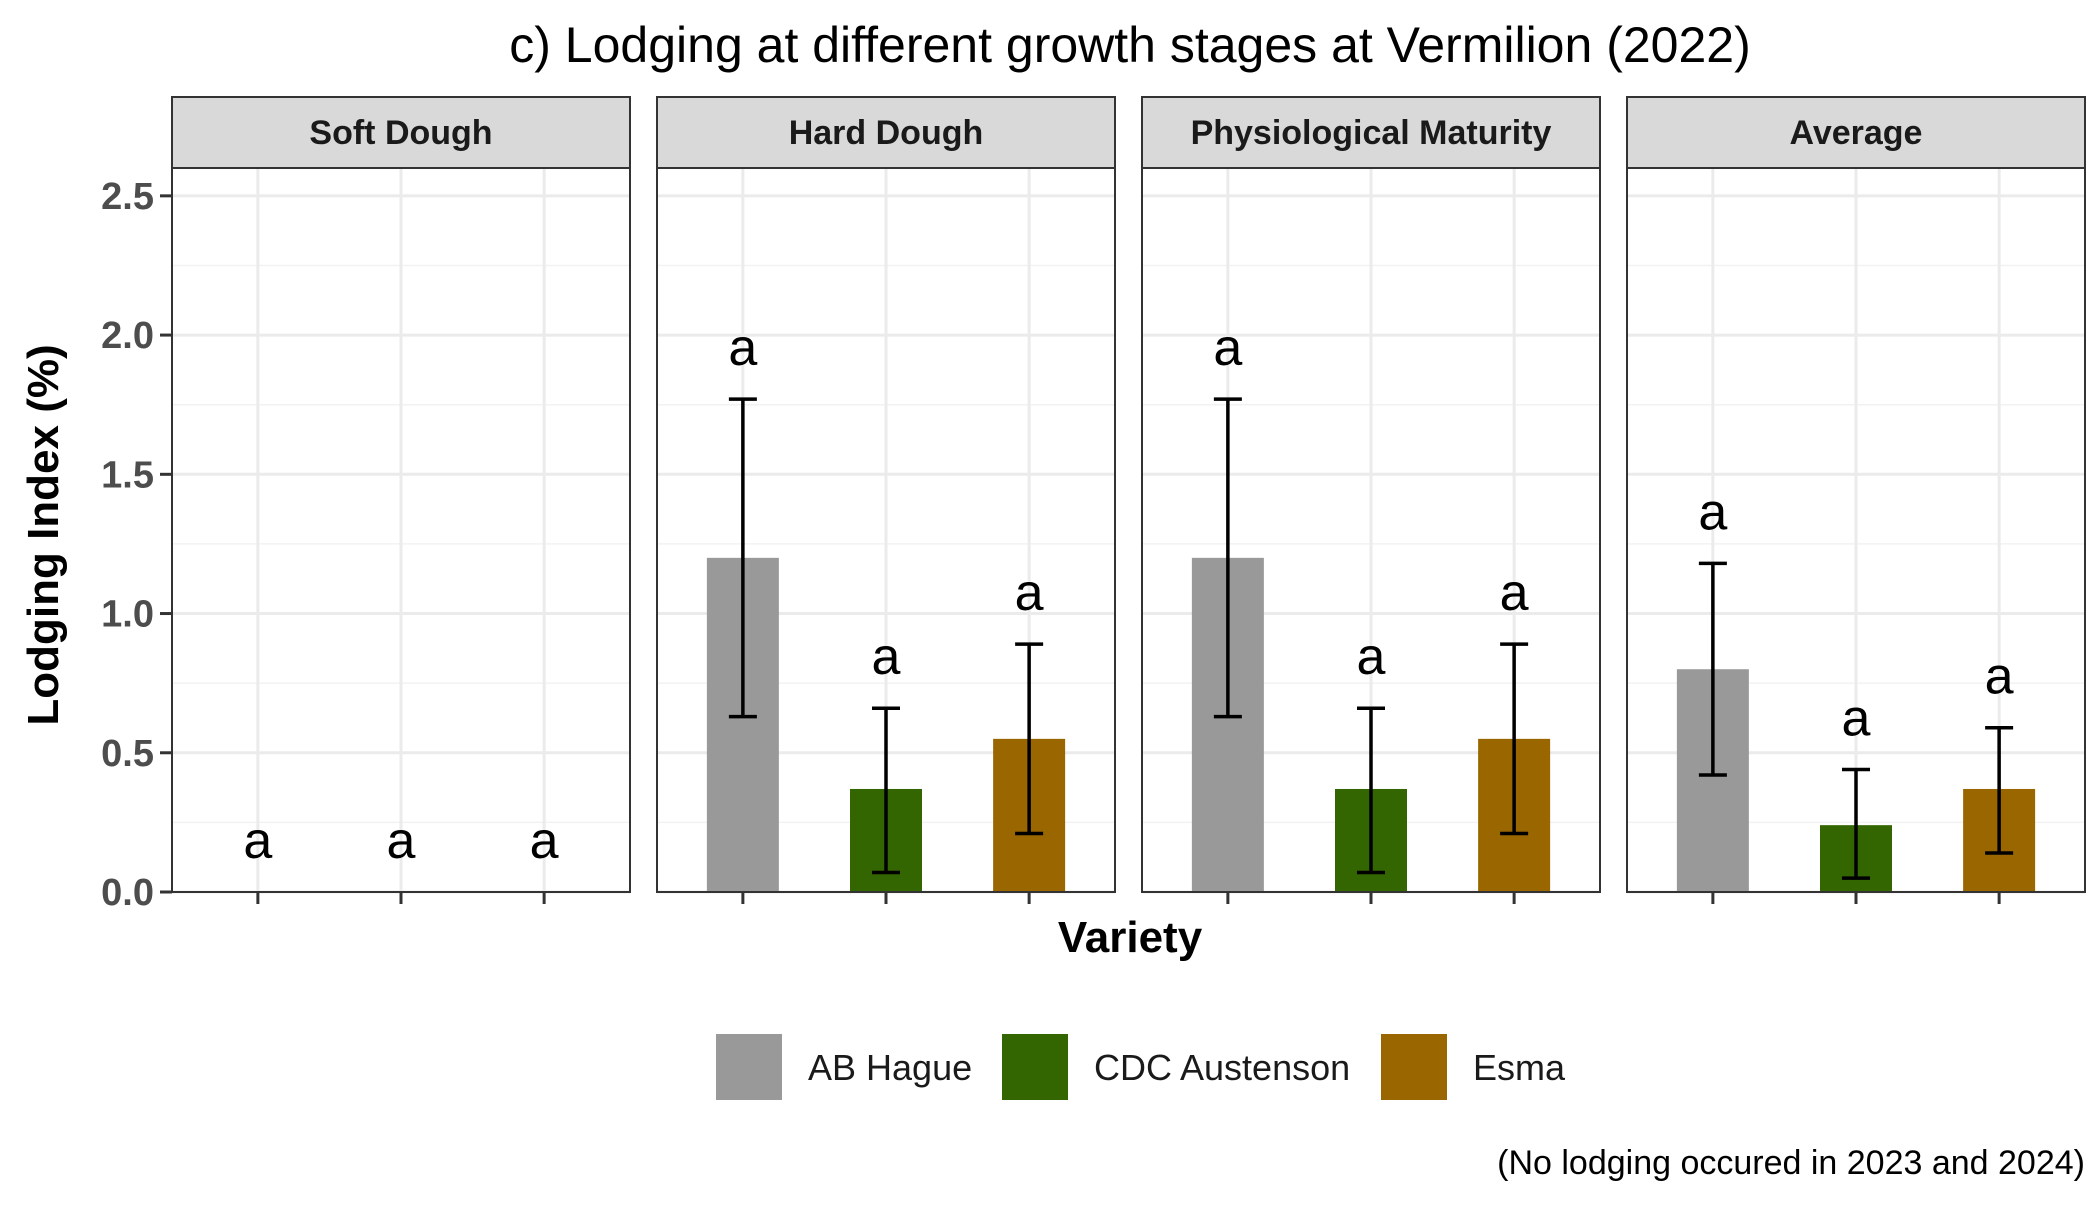 This screenshot has width=2100, height=1205. Describe the element at coordinates (127, 475) in the screenshot. I see `y-tick-label: 1.5` at that location.